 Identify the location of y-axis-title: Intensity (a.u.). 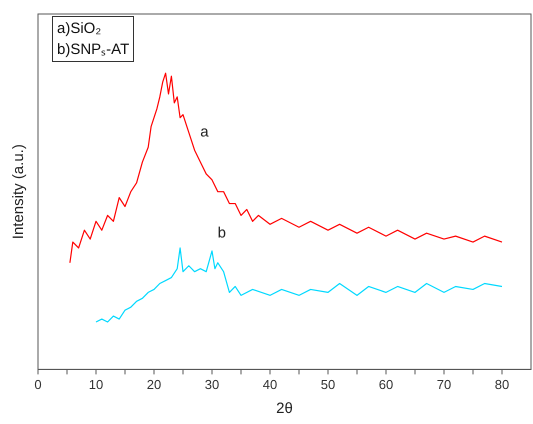
(19, 192).